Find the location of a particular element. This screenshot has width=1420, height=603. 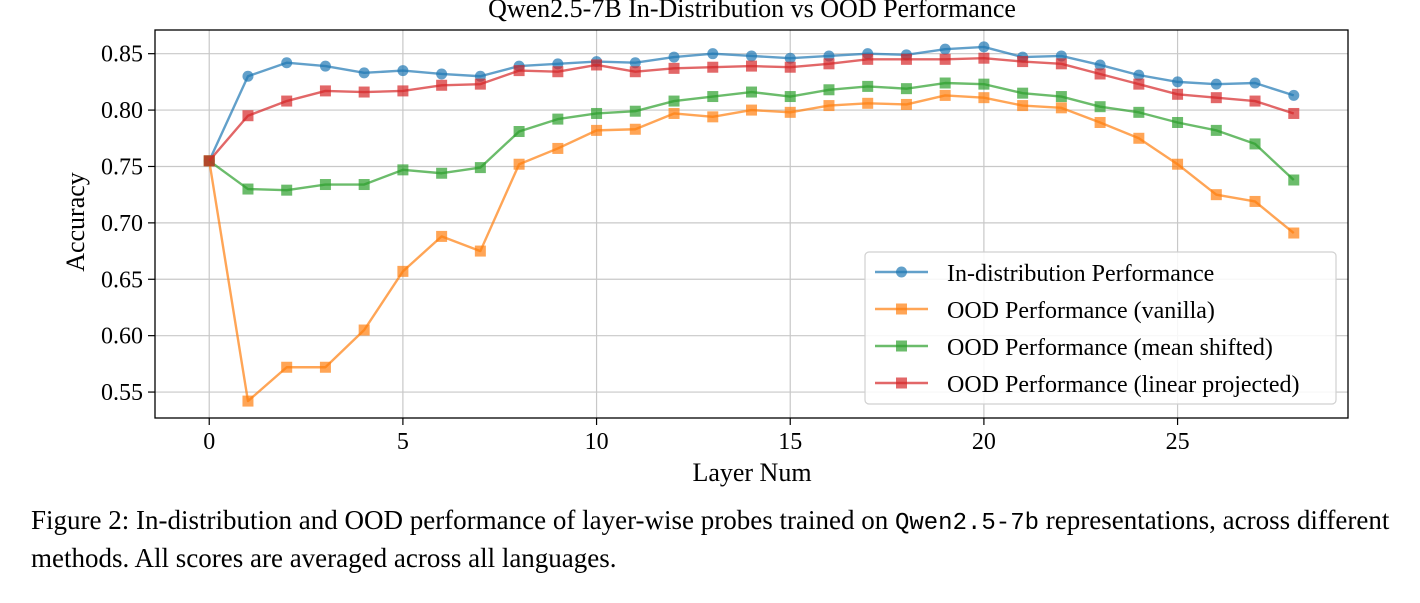

x-tick-label: 10 is located at coordinates (597, 442).